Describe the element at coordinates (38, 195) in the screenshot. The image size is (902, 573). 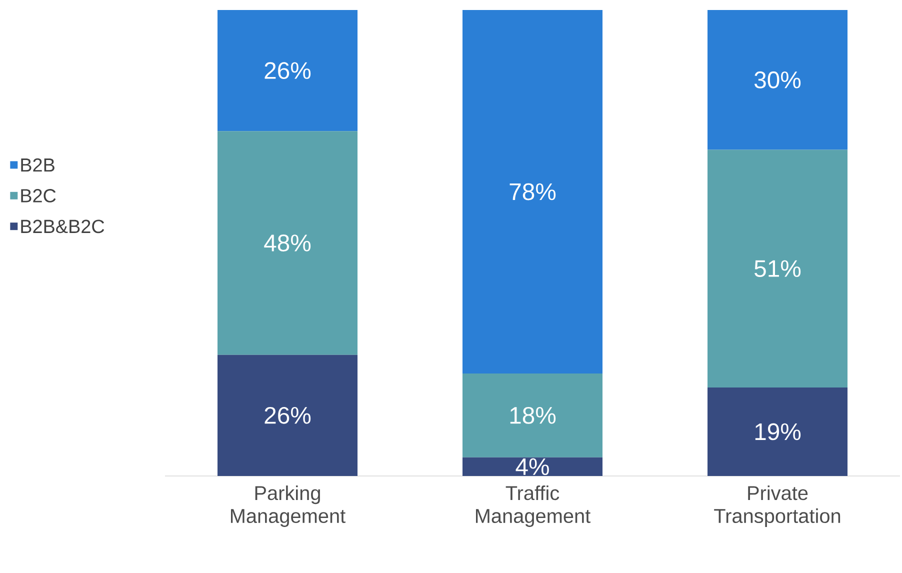
I see `legend-label: B2C` at that location.